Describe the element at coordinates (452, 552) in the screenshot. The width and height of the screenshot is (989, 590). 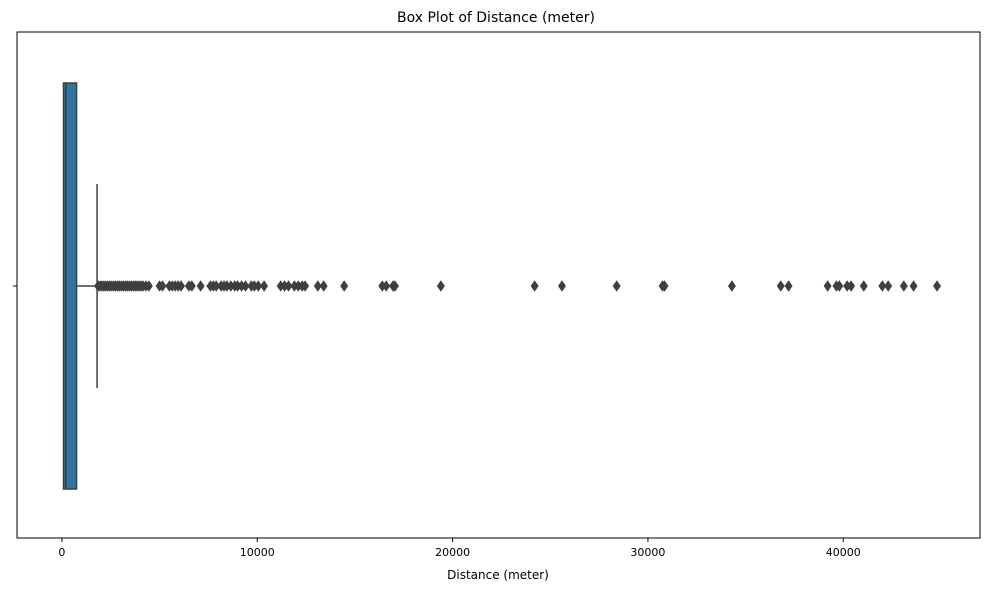
I see `x-tick-label: 20000` at that location.